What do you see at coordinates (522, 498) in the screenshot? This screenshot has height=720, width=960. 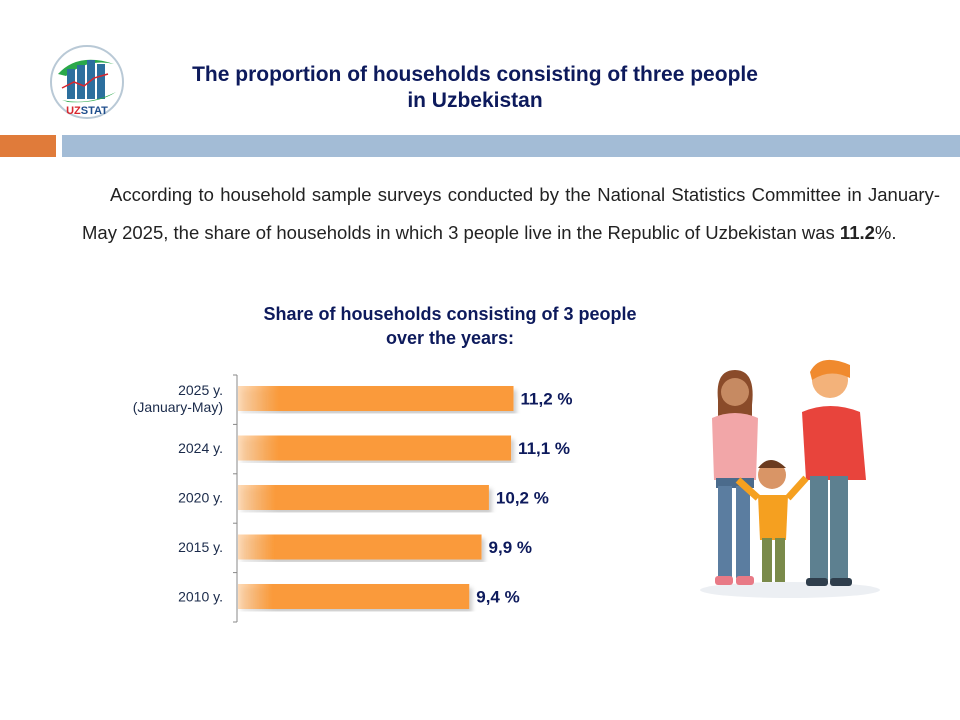 I see `data-label: 10,2 %` at bounding box center [522, 498].